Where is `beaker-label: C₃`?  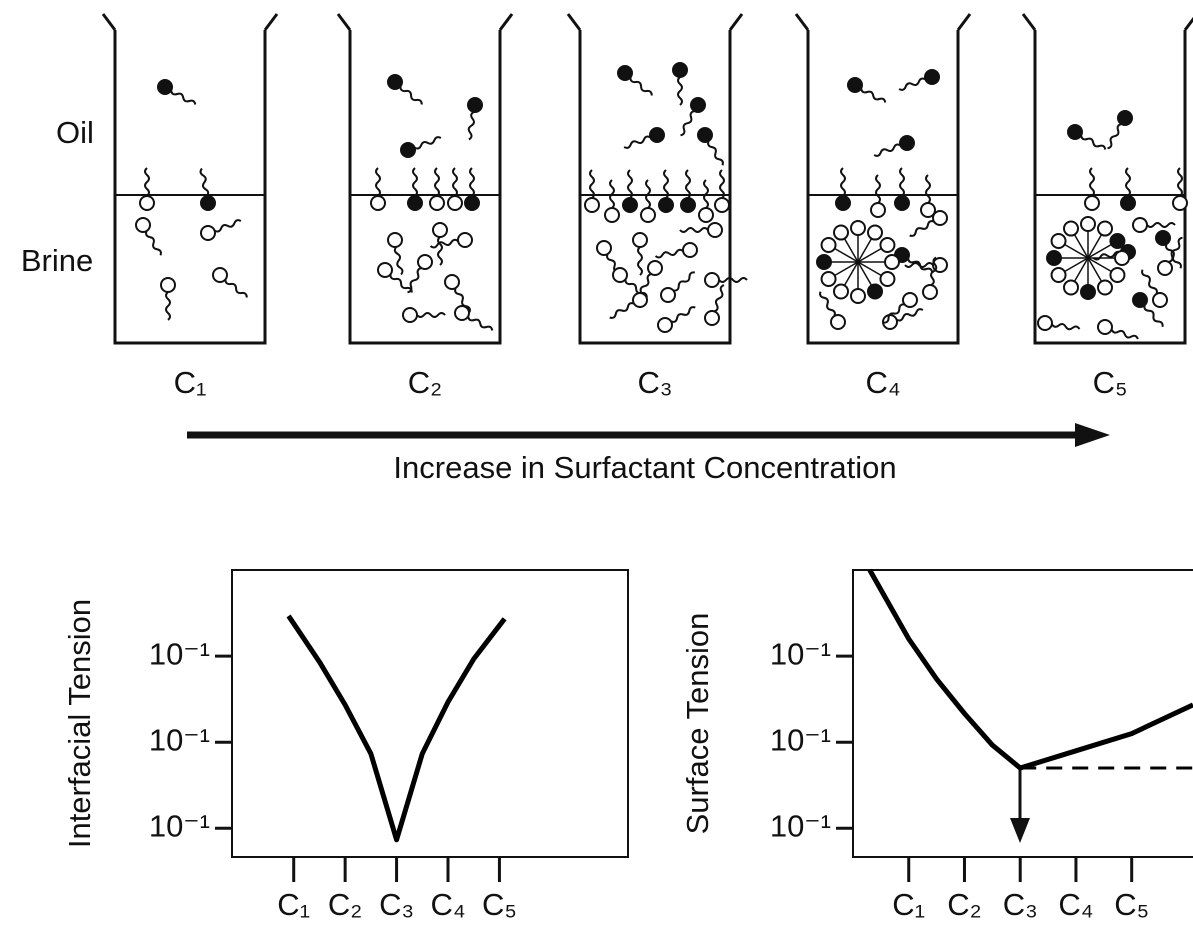 beaker-label: C₃ is located at coordinates (654, 382).